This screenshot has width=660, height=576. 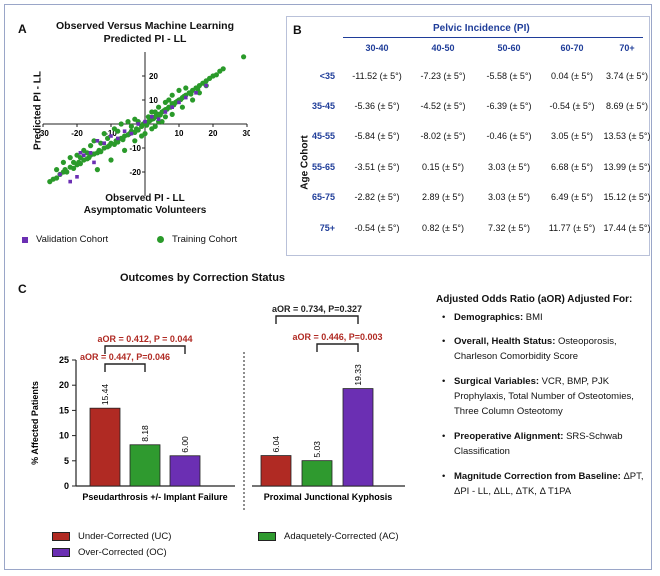 I want to click on table-cell: -5.36 (± 5°), so click(x=377, y=106).